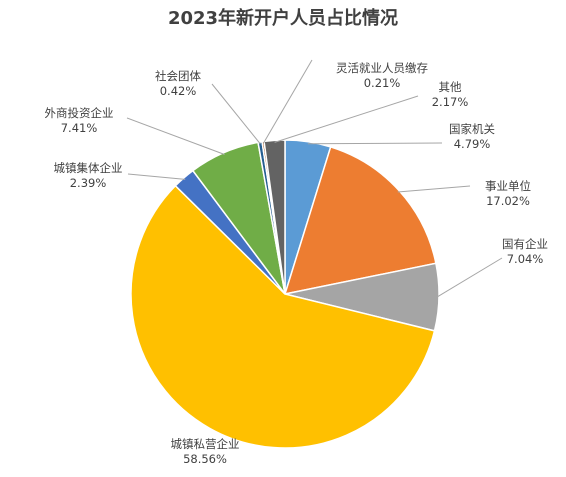  Describe the element at coordinates (450, 102) in the screenshot. I see `slice-percent-label-9: 2.17%` at that location.